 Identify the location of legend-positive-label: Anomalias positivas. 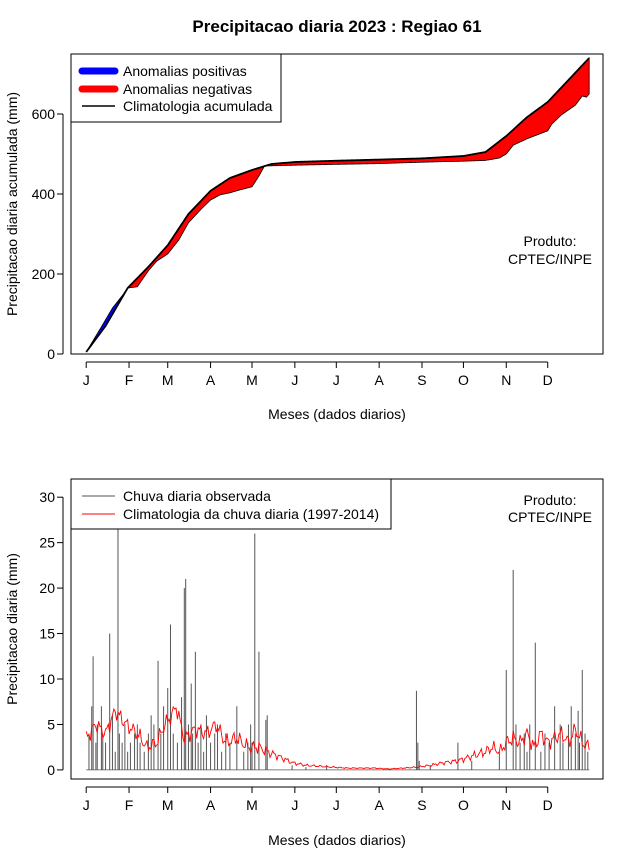
(185, 71).